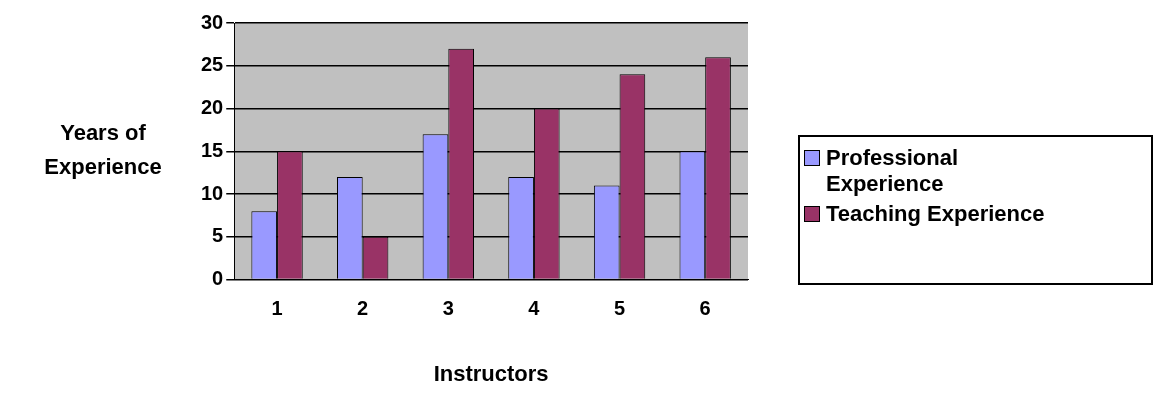 Image resolution: width=1159 pixels, height=400 pixels. Describe the element at coordinates (893, 171) in the screenshot. I see `legend-label: Professional Experience` at that location.